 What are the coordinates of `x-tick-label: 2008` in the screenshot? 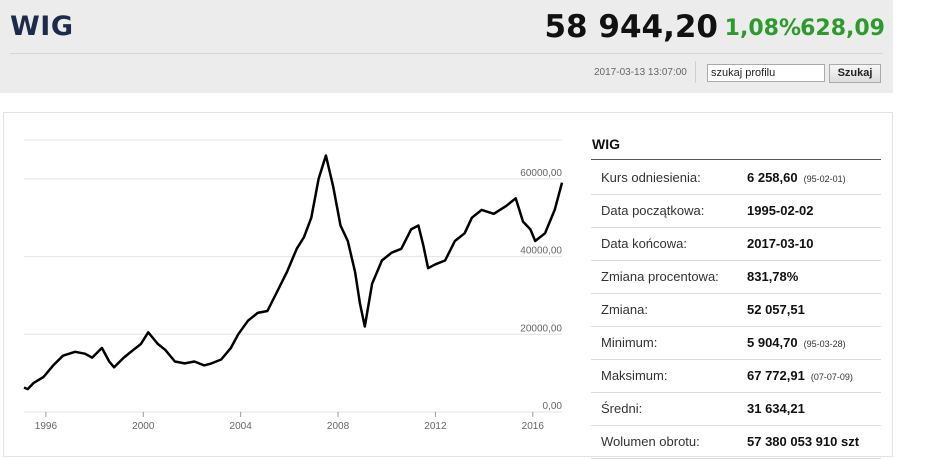 It's located at (338, 426).